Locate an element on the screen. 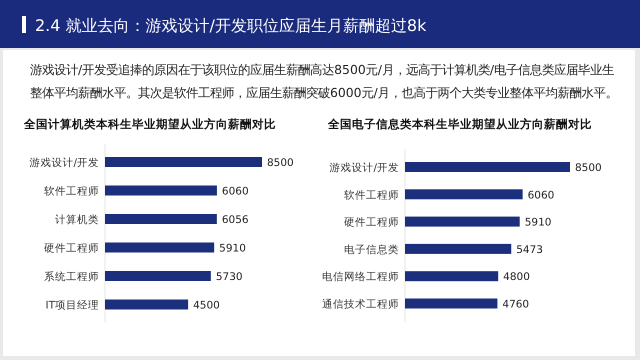  text: 游戏设计/开发受追捧的原因在于该职位的应届生薪酬高达8500元/月，远高于计算机类/电子信息类应届毕业生整体平均薪酬水平。其次是软件工程师，应届生薪酬突破6000元/月，也高于两个大类专业整体平均薪酬水平。 is located at coordinates (324, 81).